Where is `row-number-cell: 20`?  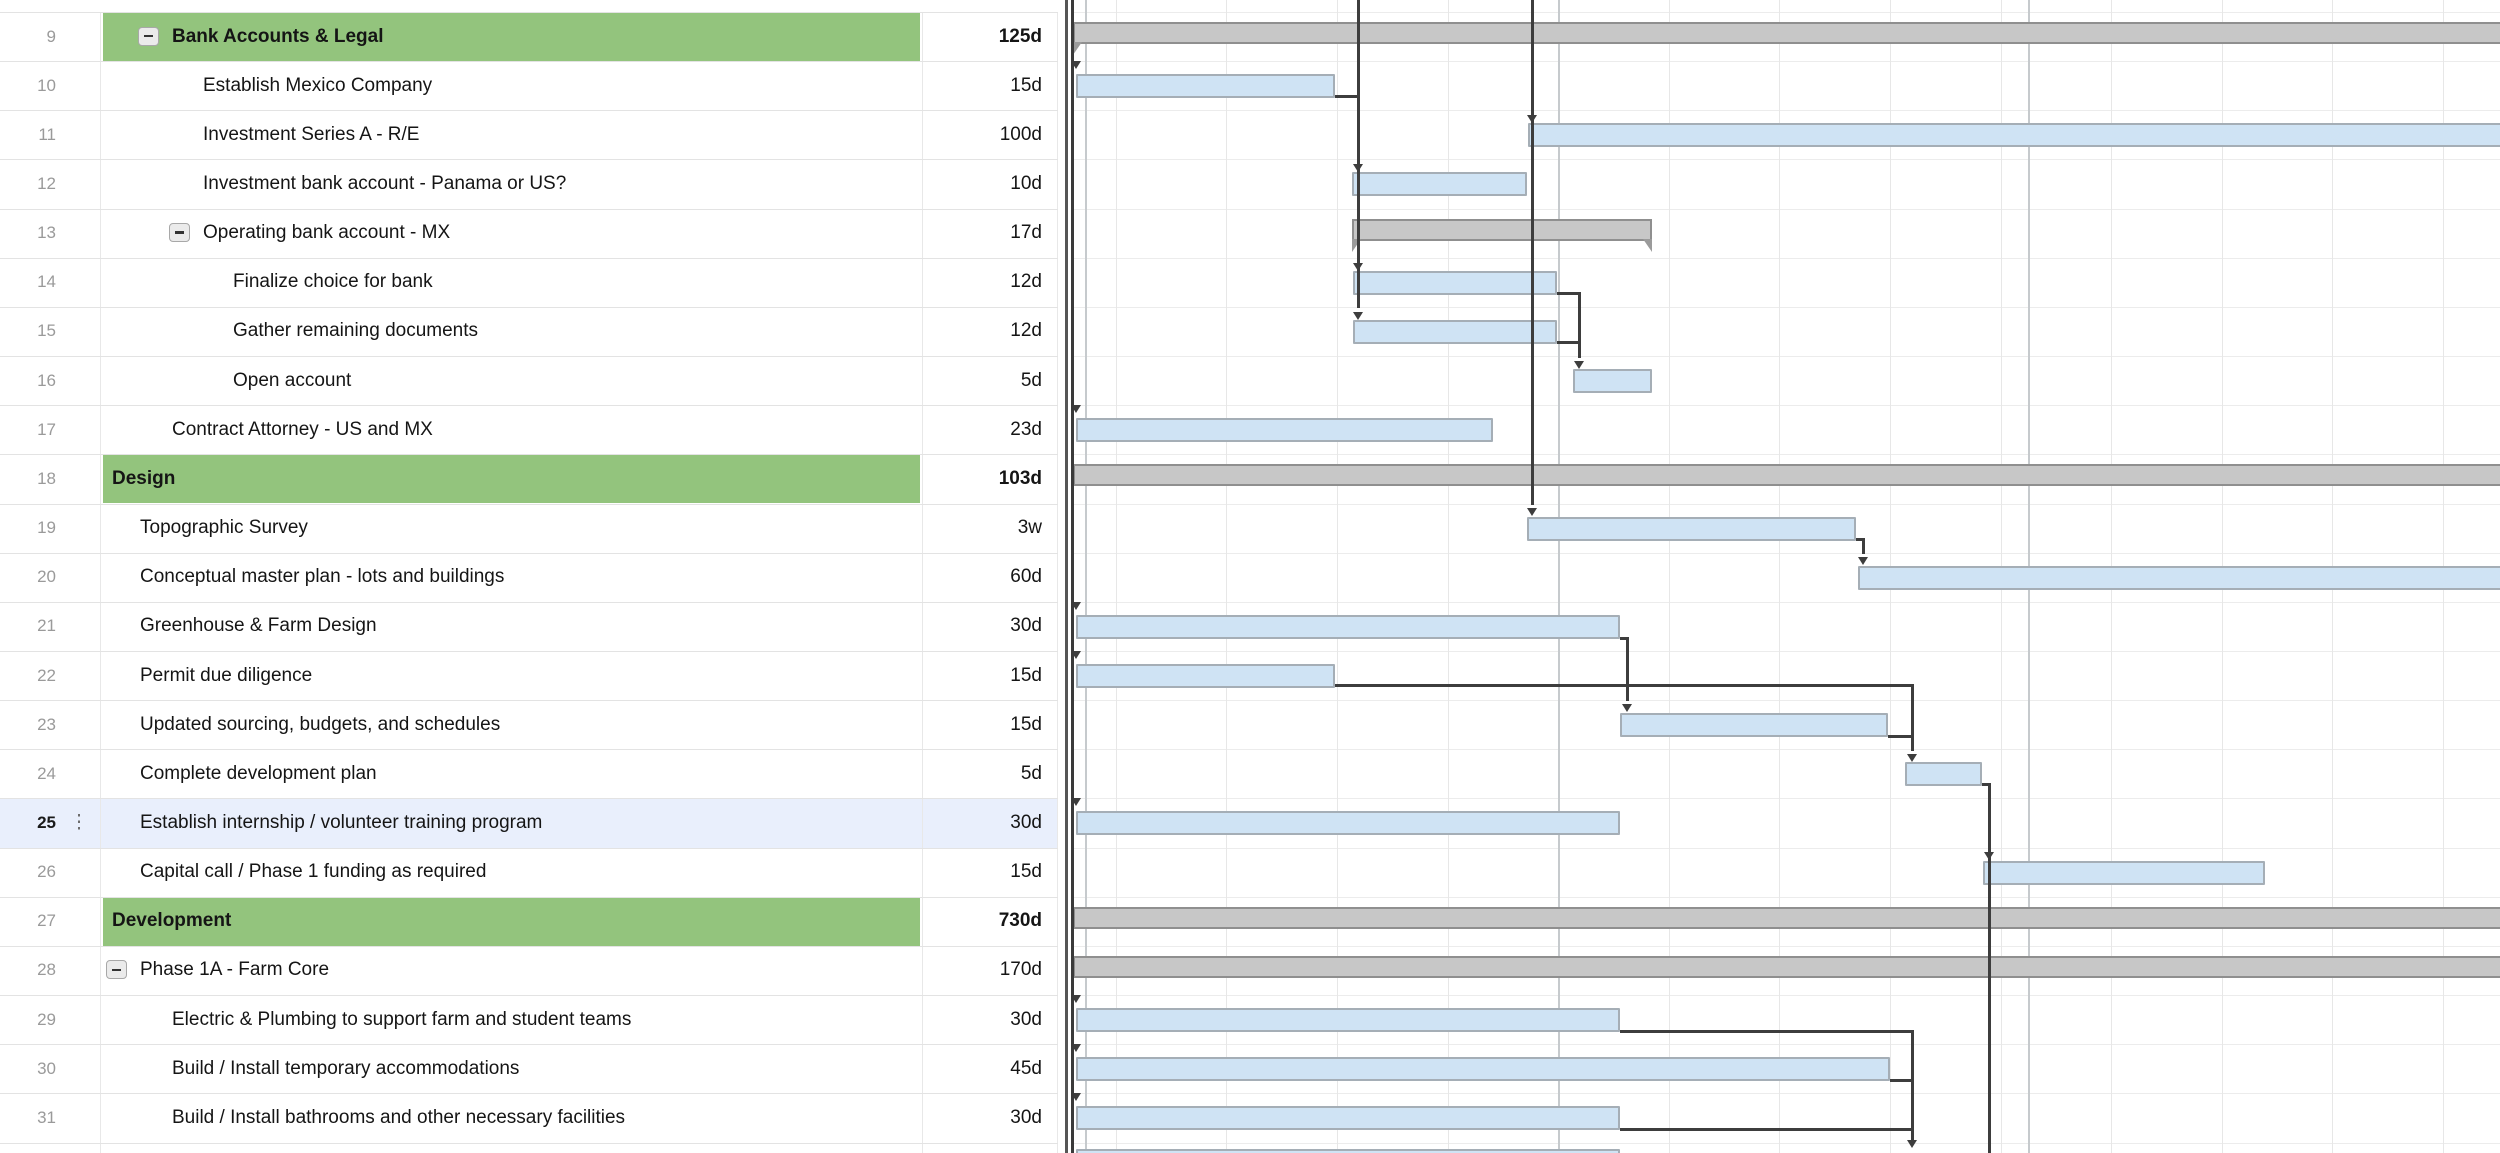
row-number-cell: 20 is located at coordinates (46, 577).